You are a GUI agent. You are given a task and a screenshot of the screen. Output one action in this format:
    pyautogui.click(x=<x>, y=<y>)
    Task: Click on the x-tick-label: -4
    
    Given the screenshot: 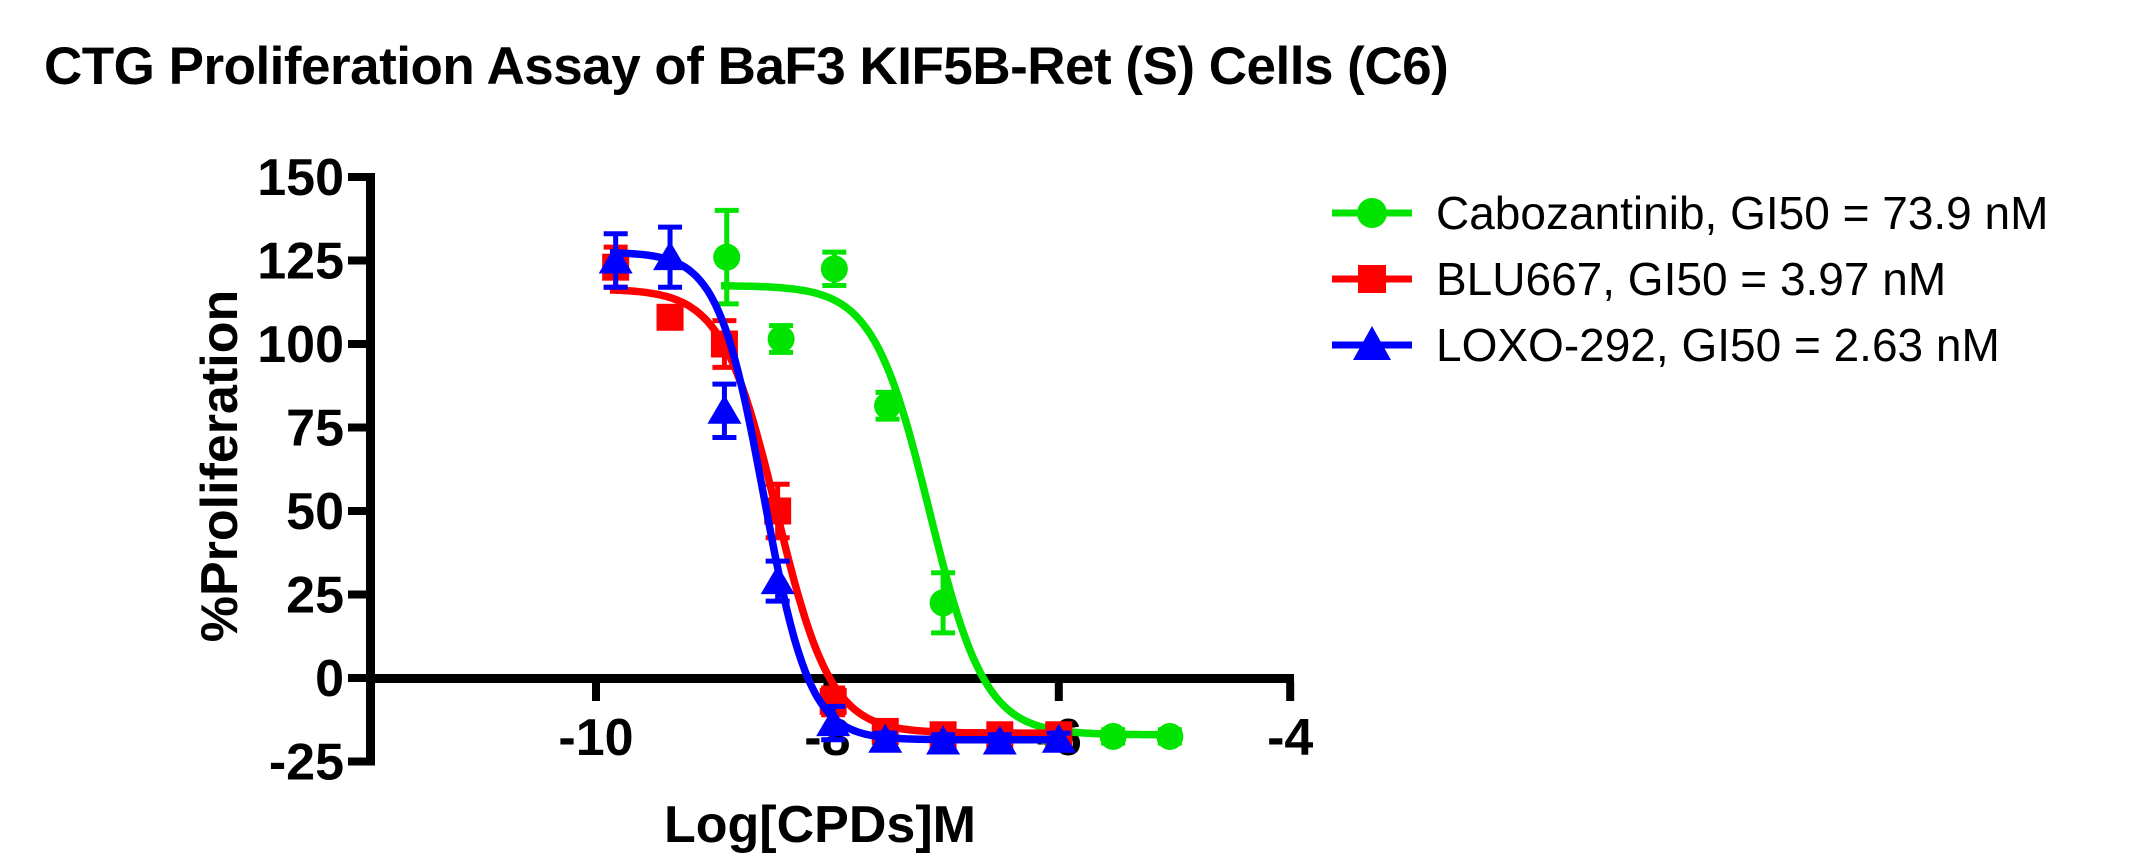 What is the action you would take?
    pyautogui.click(x=1290, y=738)
    